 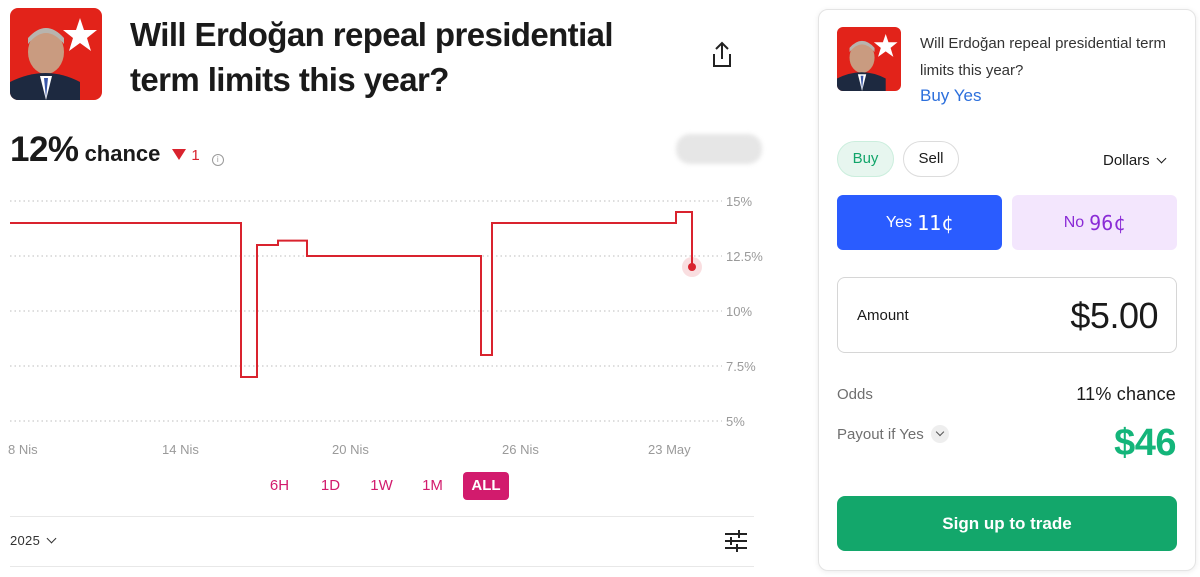 What do you see at coordinates (1126, 394) in the screenshot?
I see `odds-value: 11% chance` at bounding box center [1126, 394].